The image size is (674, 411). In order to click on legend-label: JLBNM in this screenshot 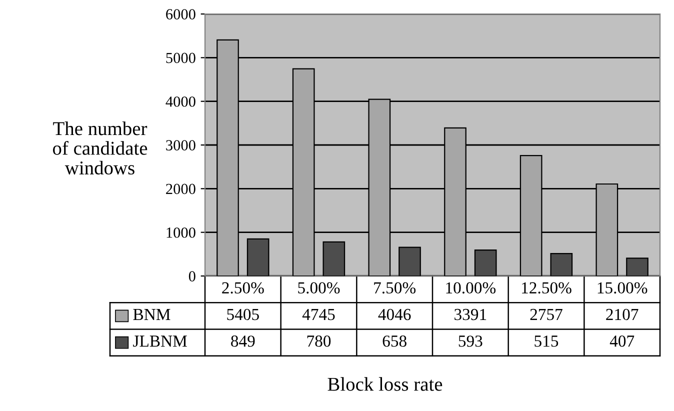, I will do `click(160, 341)`.